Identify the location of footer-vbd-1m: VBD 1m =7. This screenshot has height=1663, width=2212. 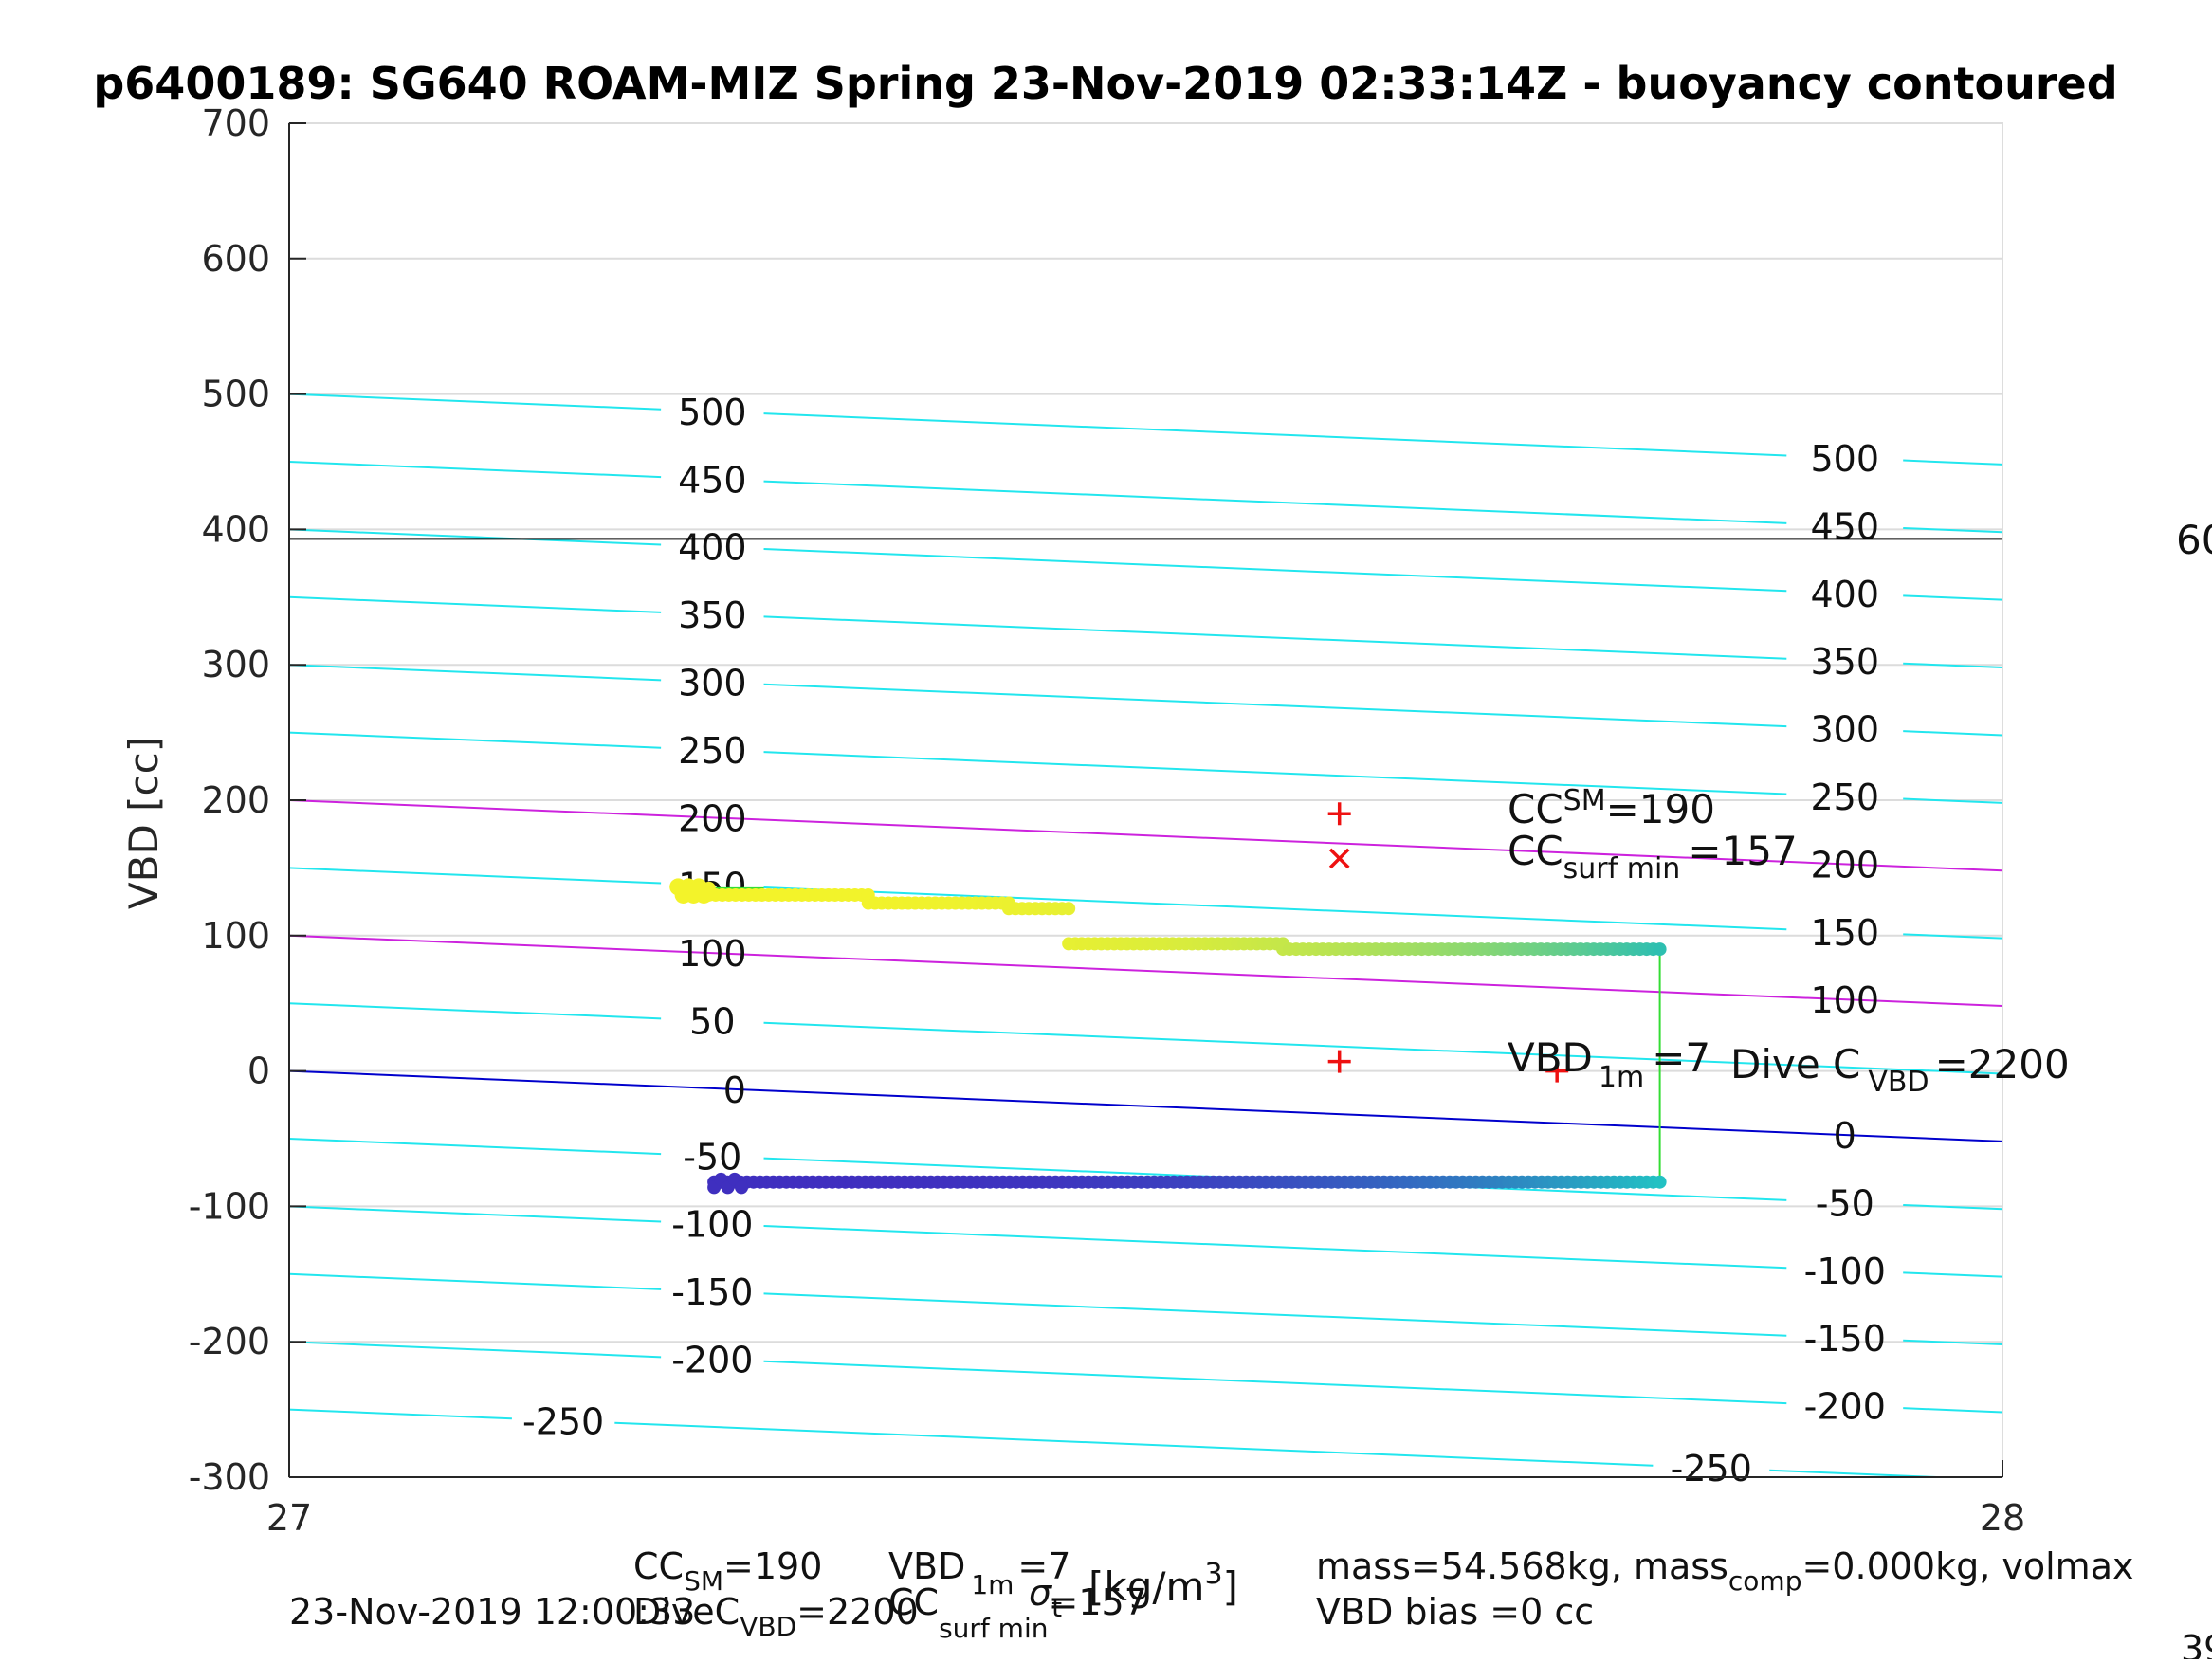
(979, 1572).